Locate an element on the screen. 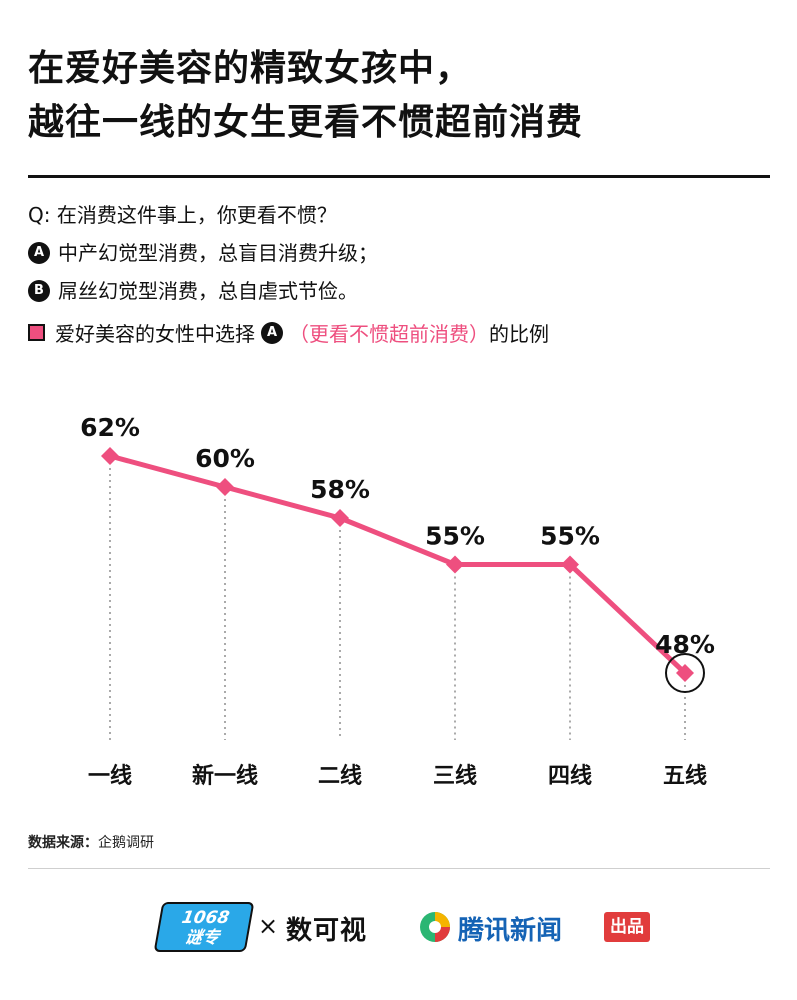 The height and width of the screenshot is (1000, 797). chart-title: 在爱好美容的精致女孩中， 越往一线的女生更看不惯超前消费 is located at coordinates (398, 96).